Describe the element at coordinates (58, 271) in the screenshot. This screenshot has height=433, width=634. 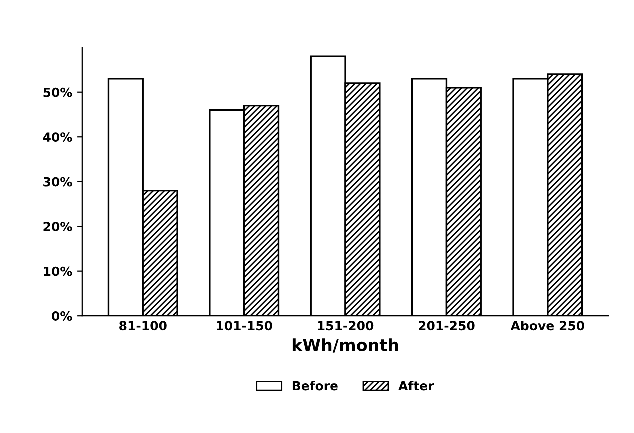
I see `y-tick-label: 10%` at that location.